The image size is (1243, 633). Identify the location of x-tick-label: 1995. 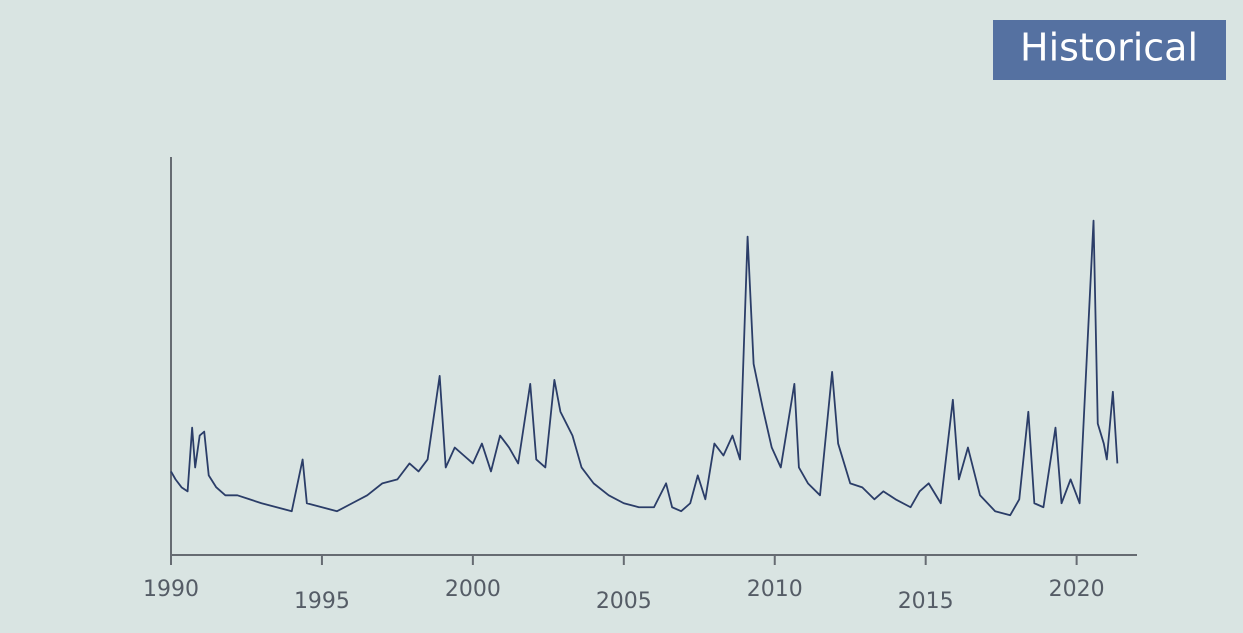
(322, 601).